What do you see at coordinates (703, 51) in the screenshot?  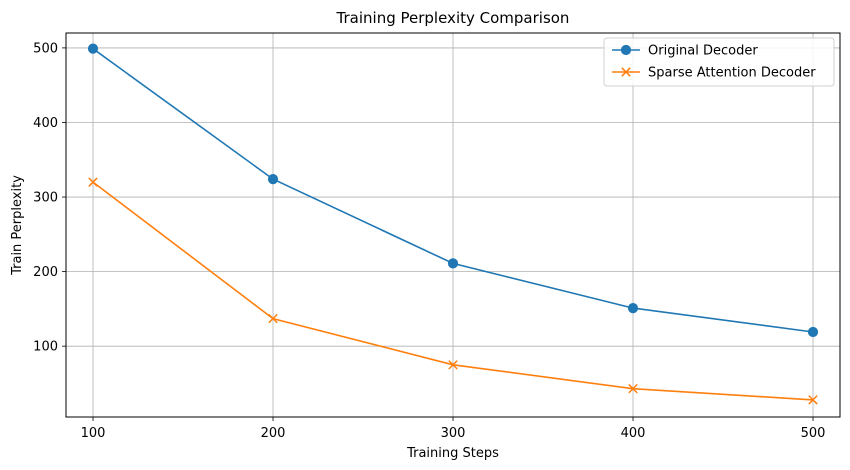 I see `legend-label: Original Decoder` at bounding box center [703, 51].